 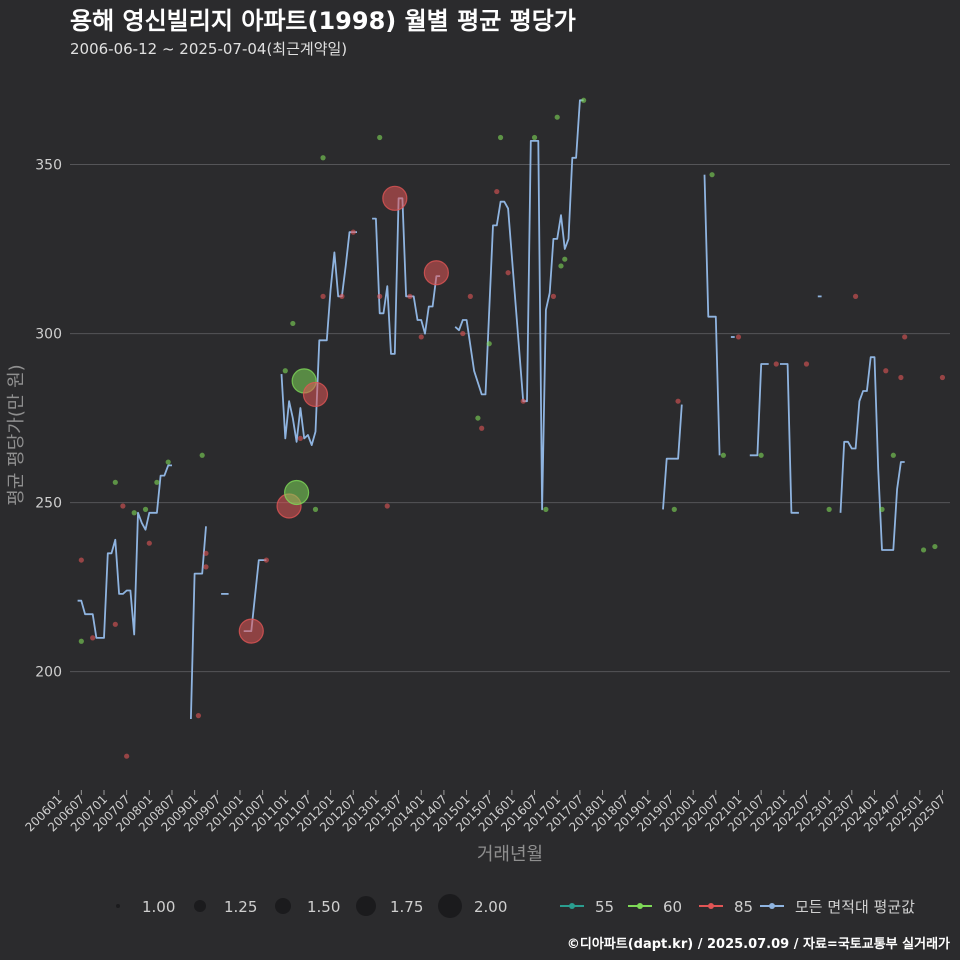 What do you see at coordinates (48, 335) in the screenshot?
I see `y-tick-label: 300` at bounding box center [48, 335].